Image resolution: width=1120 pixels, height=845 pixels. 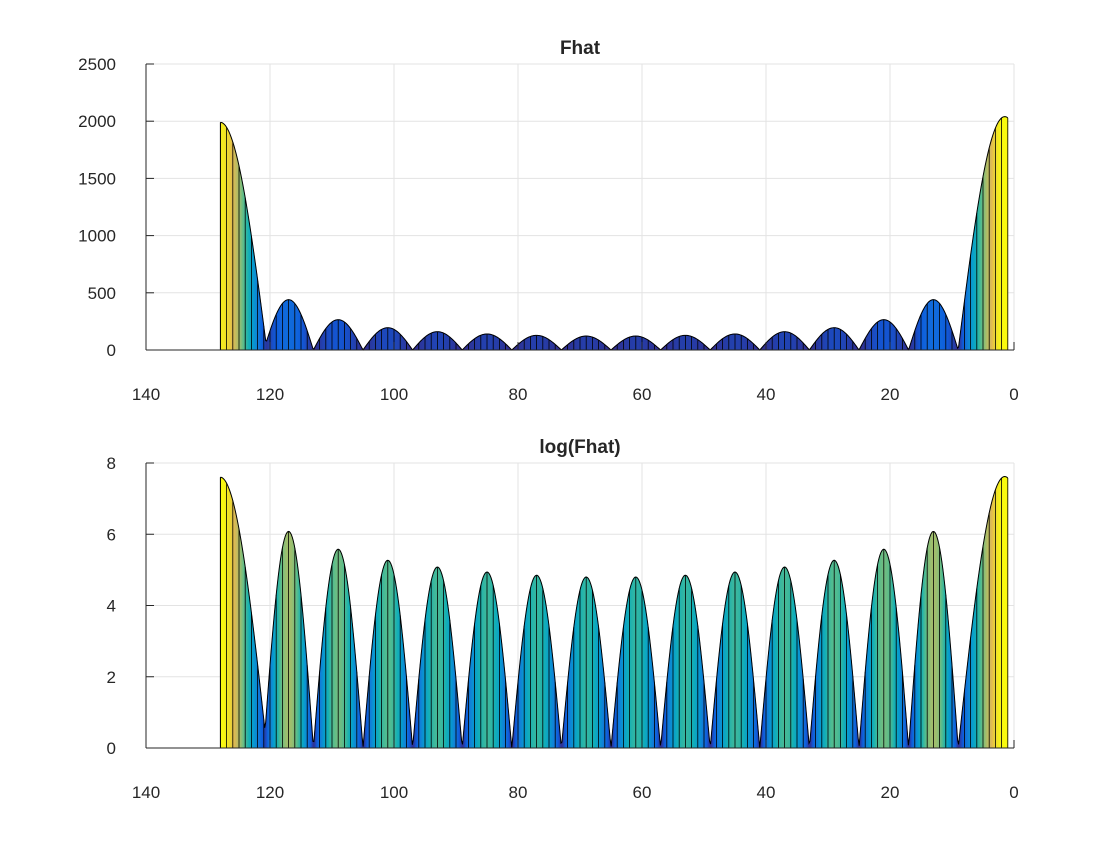 I want to click on y-tick-label: 8, so click(x=111, y=463).